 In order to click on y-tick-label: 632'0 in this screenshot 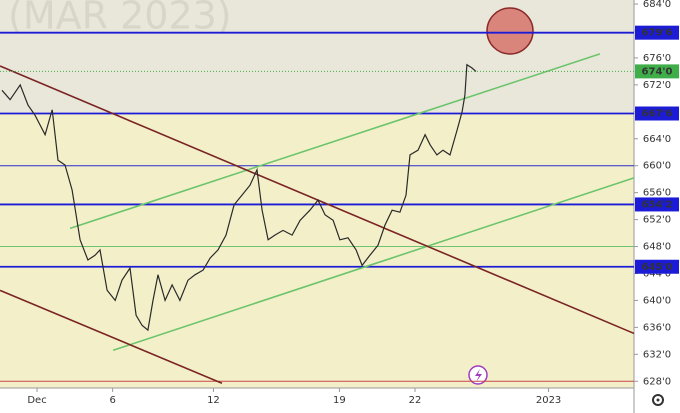, I will do `click(657, 354)`.